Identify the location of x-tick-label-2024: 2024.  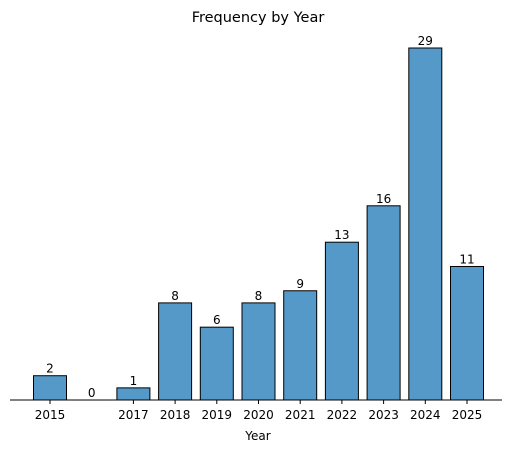
(425, 415).